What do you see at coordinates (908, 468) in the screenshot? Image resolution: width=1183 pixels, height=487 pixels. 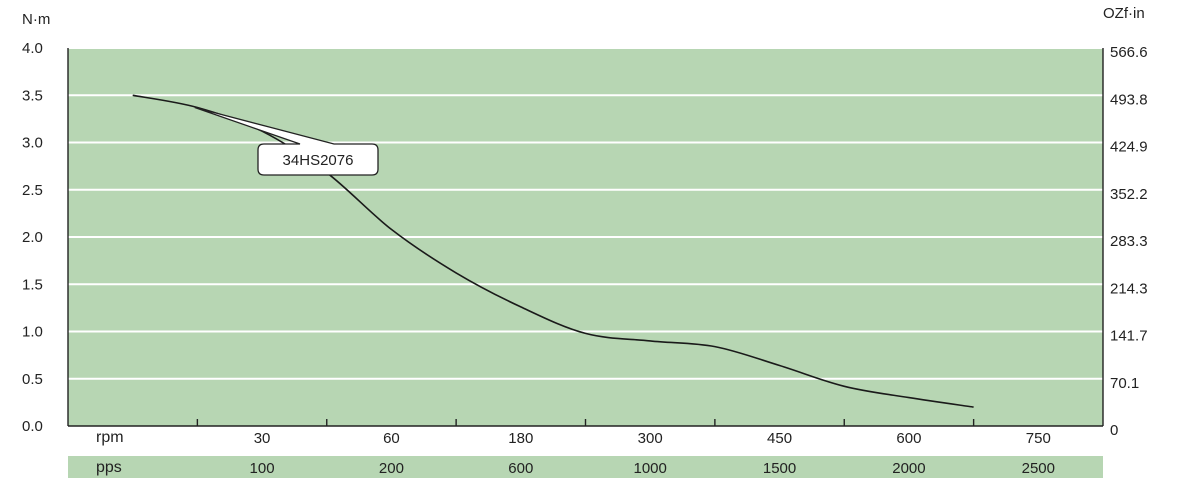 I see `x-tick-label: 2000` at bounding box center [908, 468].